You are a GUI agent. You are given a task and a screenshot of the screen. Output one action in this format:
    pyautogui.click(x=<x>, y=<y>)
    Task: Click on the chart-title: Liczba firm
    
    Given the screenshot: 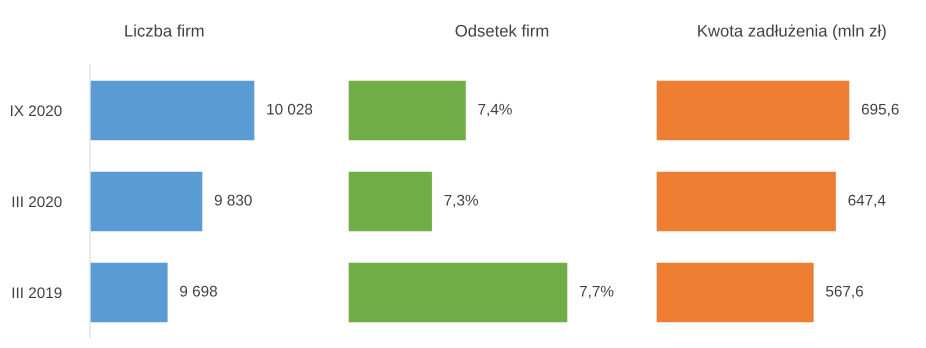 What is the action you would take?
    pyautogui.click(x=164, y=30)
    